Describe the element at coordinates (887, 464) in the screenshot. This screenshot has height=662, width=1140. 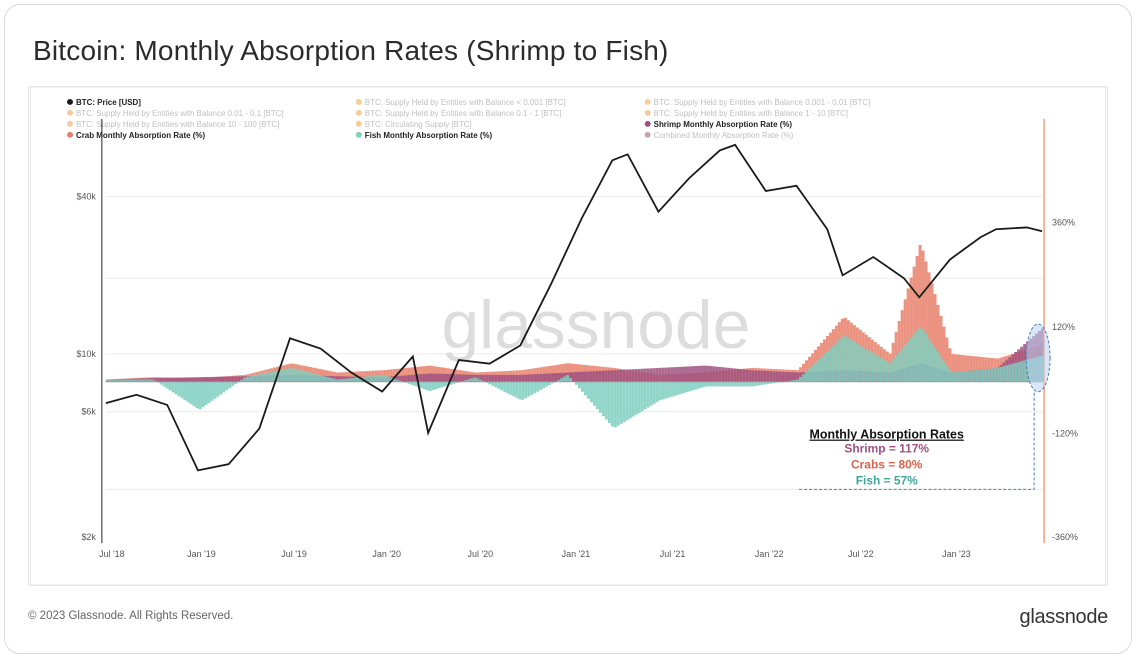
I see `annotation-crabs: Crabs = 80%` at that location.